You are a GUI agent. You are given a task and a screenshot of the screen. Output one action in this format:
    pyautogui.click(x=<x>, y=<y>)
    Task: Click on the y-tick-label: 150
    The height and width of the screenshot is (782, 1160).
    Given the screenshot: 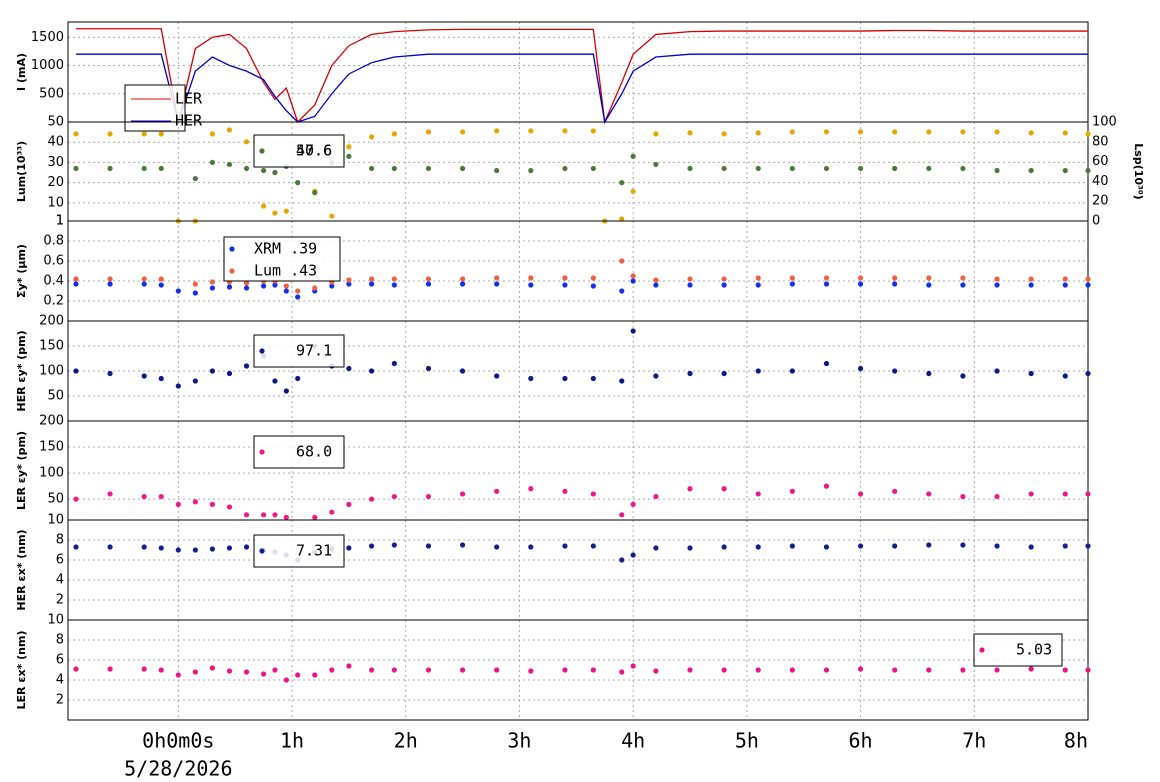 What is the action you would take?
    pyautogui.click(x=51, y=447)
    